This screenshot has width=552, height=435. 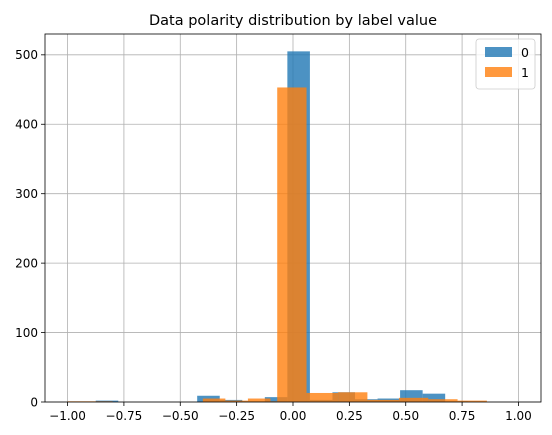 I want to click on y-tick-label: 500, so click(x=26, y=55).